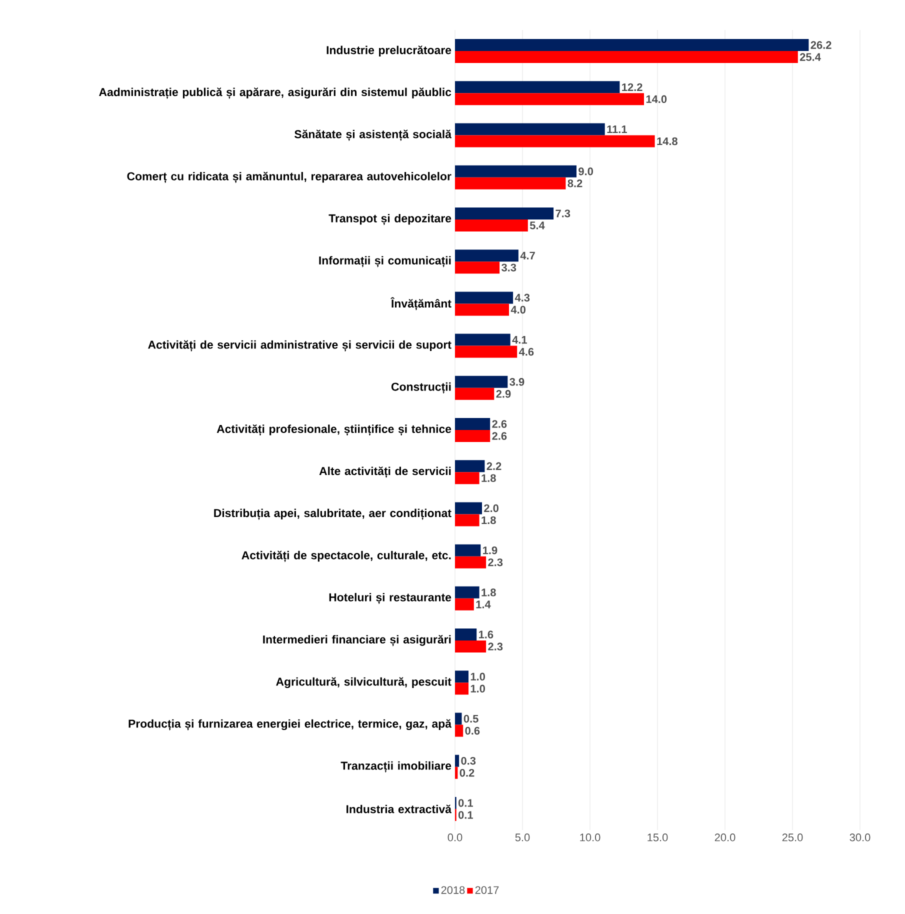 The image size is (905, 914). What do you see at coordinates (467, 772) in the screenshot?
I see `data-label: 0.2` at bounding box center [467, 772].